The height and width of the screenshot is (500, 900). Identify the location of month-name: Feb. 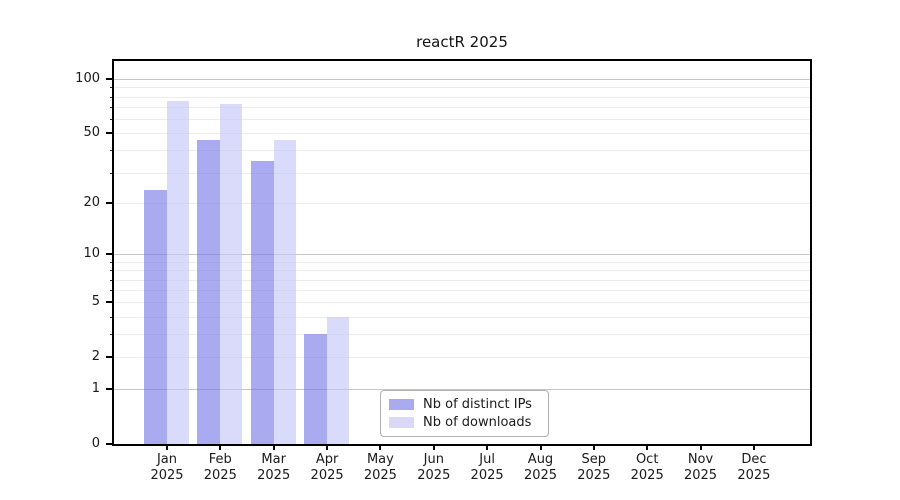
(220, 459).